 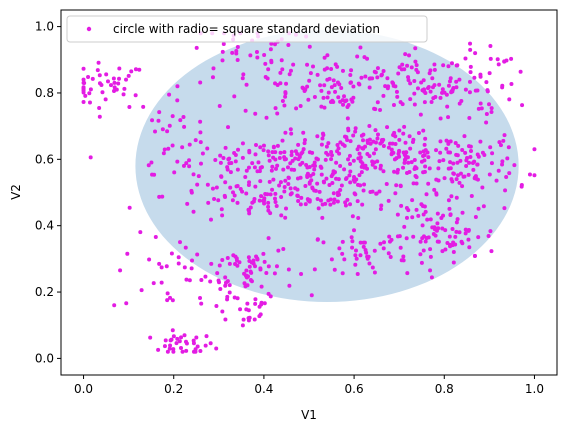 What do you see at coordinates (534, 389) in the screenshot?
I see `x-tick-label: 1.0` at bounding box center [534, 389].